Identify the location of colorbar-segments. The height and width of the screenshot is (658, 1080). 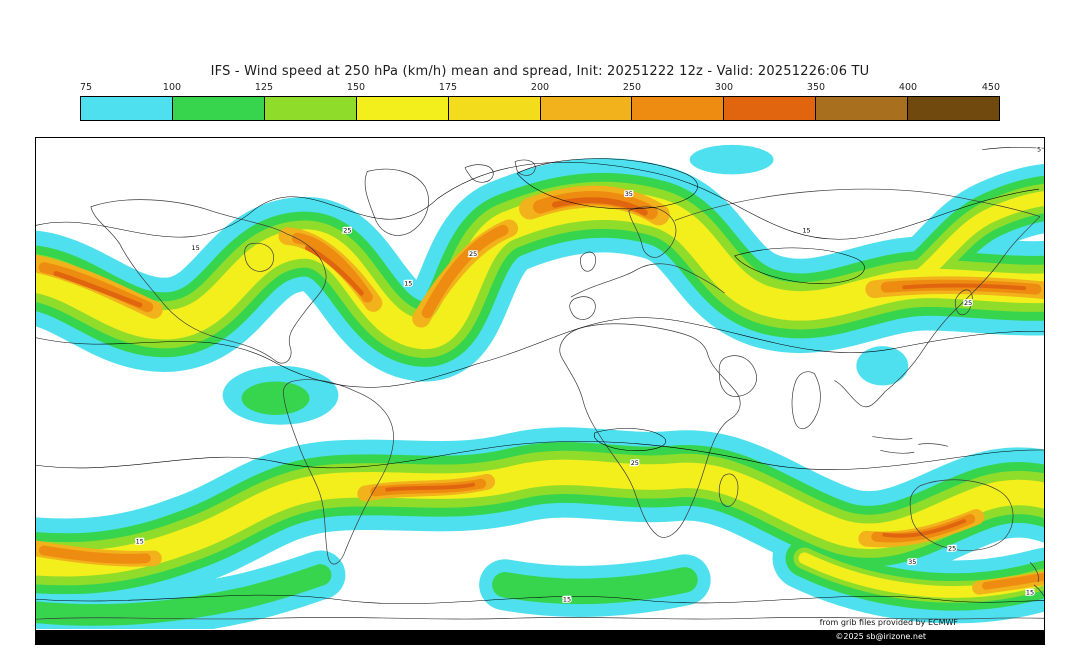
(540, 108).